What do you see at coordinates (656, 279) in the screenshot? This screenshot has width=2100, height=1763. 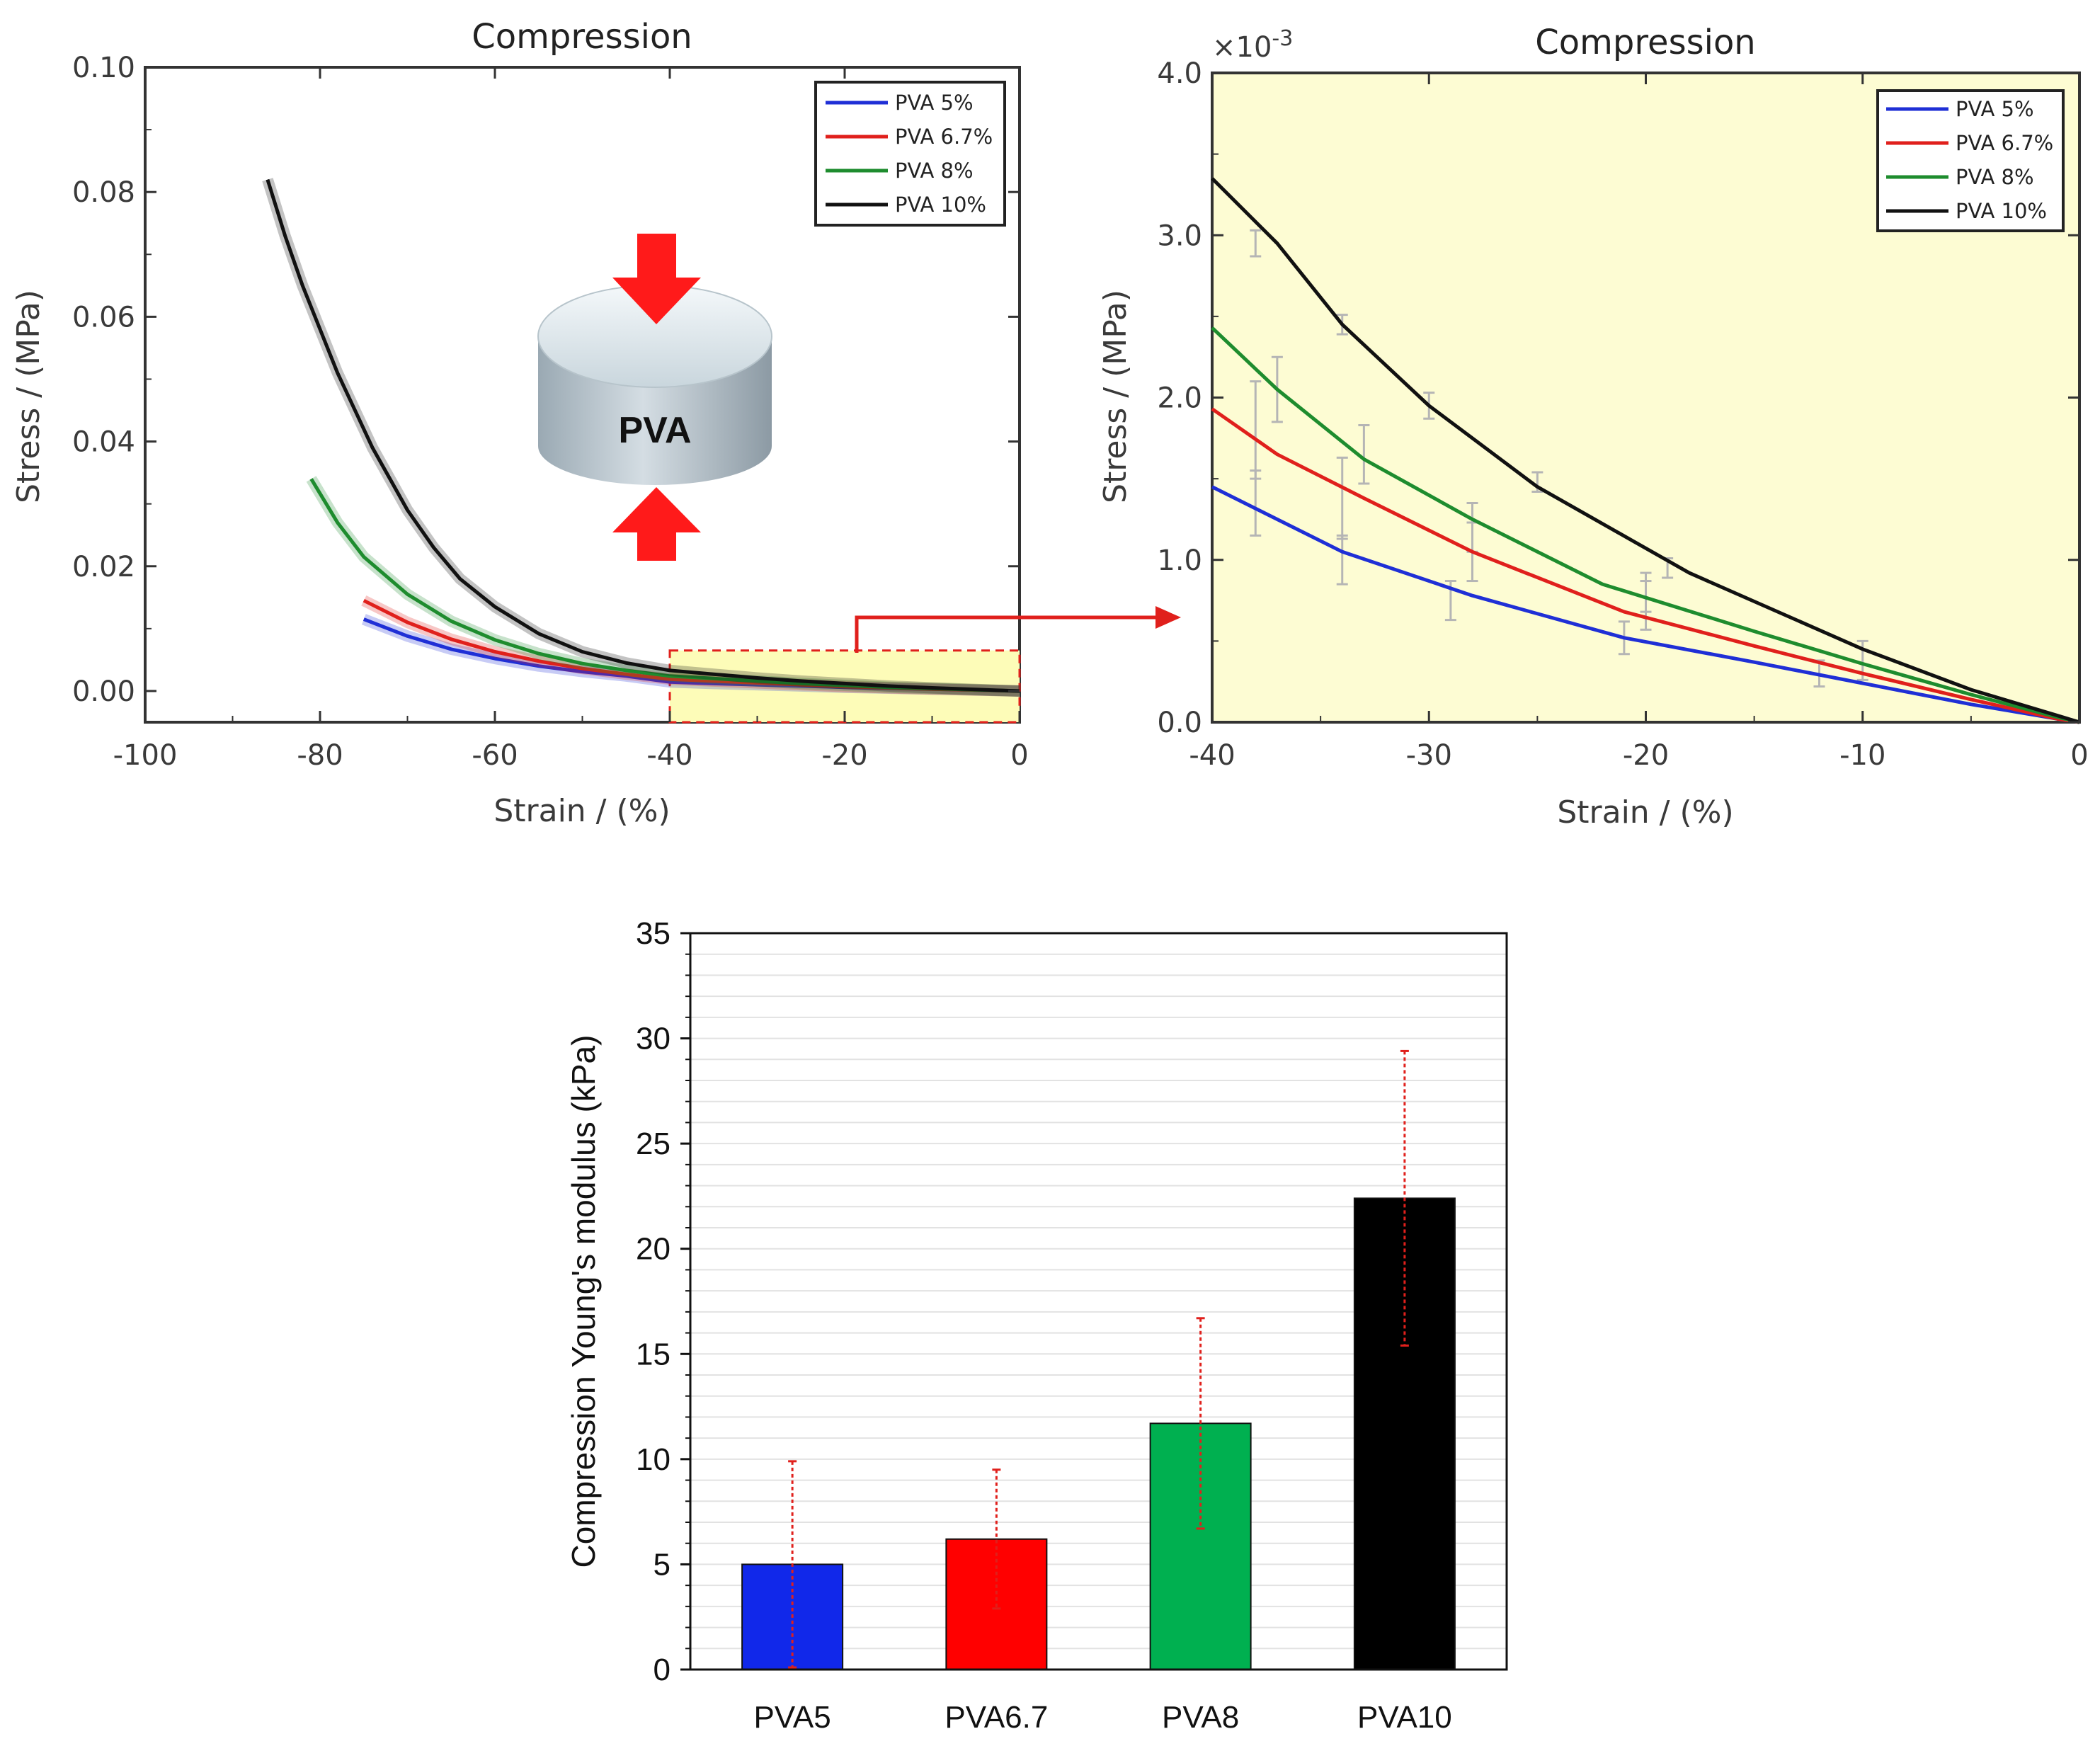 I see `arrow-down-icon` at bounding box center [656, 279].